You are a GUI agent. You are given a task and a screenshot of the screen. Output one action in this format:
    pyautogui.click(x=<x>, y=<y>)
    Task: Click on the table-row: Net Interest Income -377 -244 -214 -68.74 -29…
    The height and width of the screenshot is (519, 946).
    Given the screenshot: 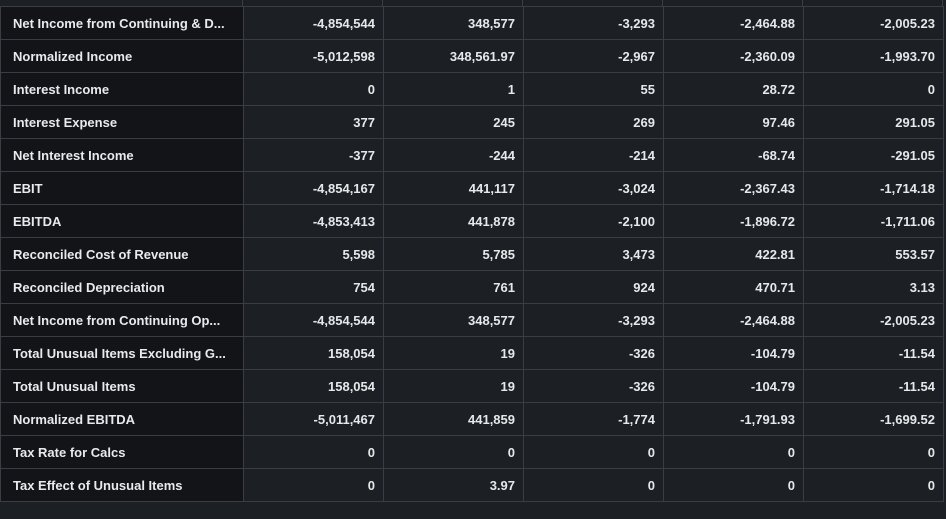 What is the action you would take?
    pyautogui.click(x=472, y=155)
    